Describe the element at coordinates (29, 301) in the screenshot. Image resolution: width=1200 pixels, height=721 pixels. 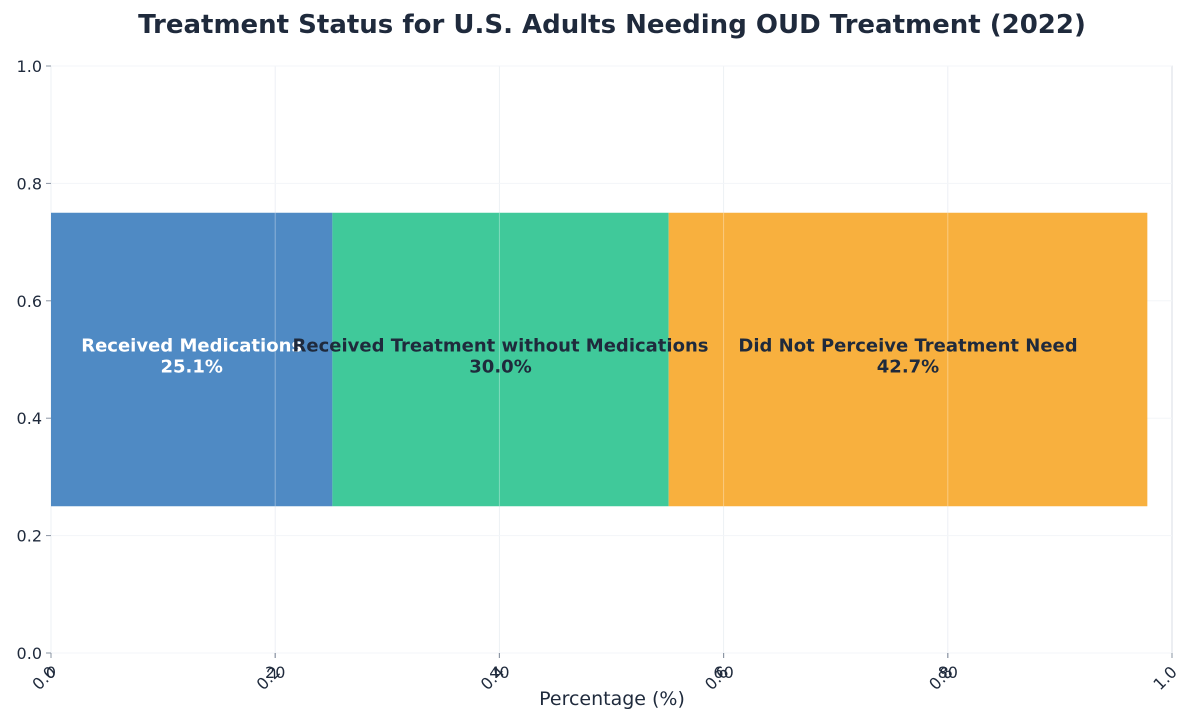
I see `y-tick-label: 0.6` at that location.